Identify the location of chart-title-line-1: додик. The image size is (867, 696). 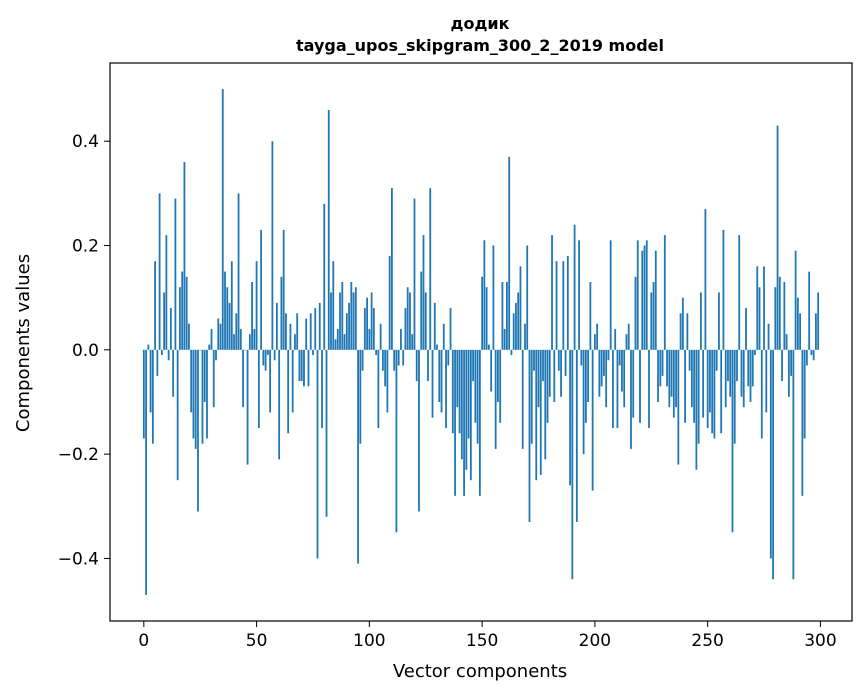
(480, 23).